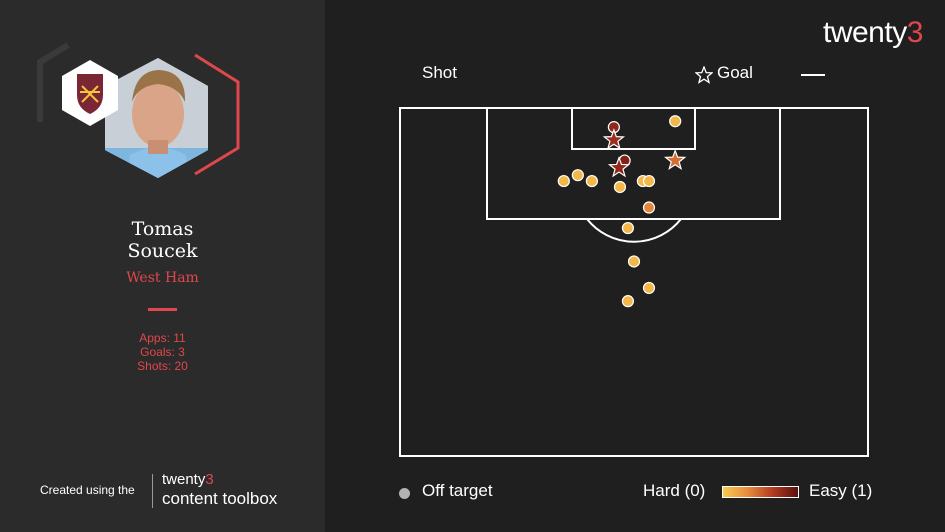  Describe the element at coordinates (865, 32) in the screenshot. I see `logo-main: twenty` at that location.